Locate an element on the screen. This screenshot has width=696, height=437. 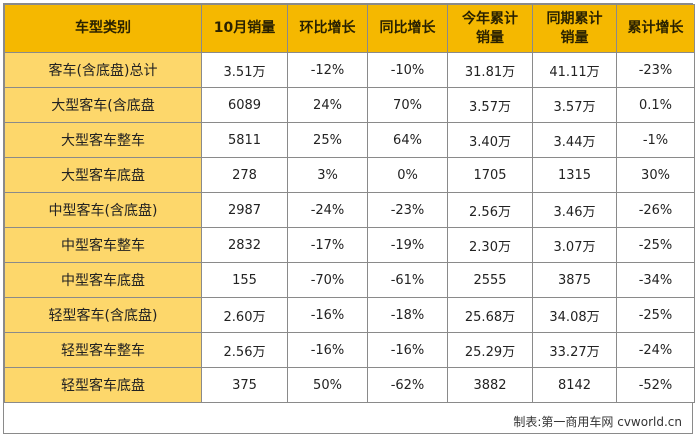
table-row: 中型客车整车 2832 -17% -19% 2.30万 3.07万 -25% is located at coordinates (349, 245).